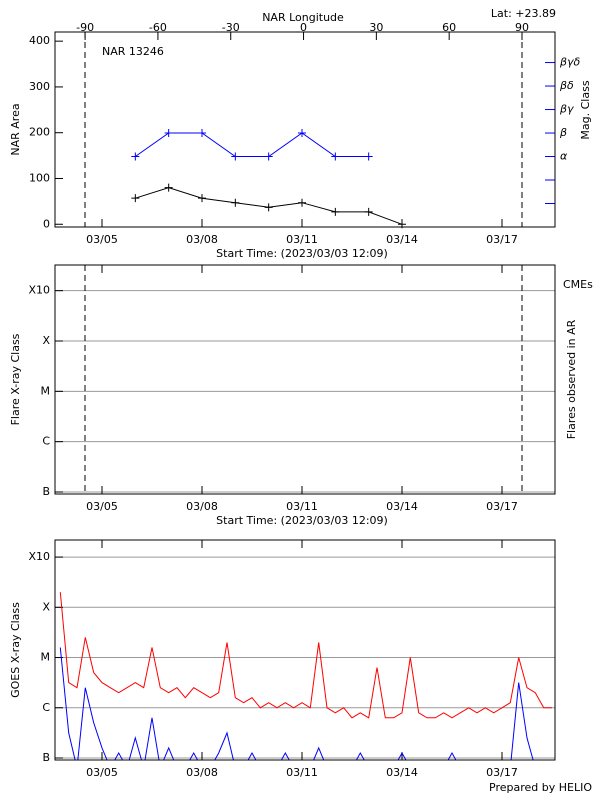  I want to click on x2-tick-label: 30, so click(376, 27).